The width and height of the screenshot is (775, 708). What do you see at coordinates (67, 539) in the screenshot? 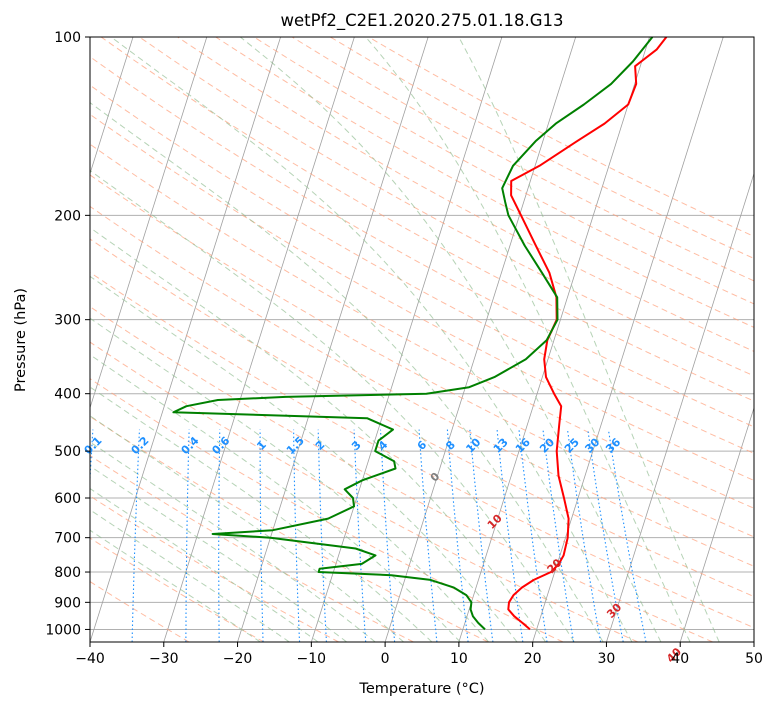
I see `y-tick-label: 700` at bounding box center [67, 539].